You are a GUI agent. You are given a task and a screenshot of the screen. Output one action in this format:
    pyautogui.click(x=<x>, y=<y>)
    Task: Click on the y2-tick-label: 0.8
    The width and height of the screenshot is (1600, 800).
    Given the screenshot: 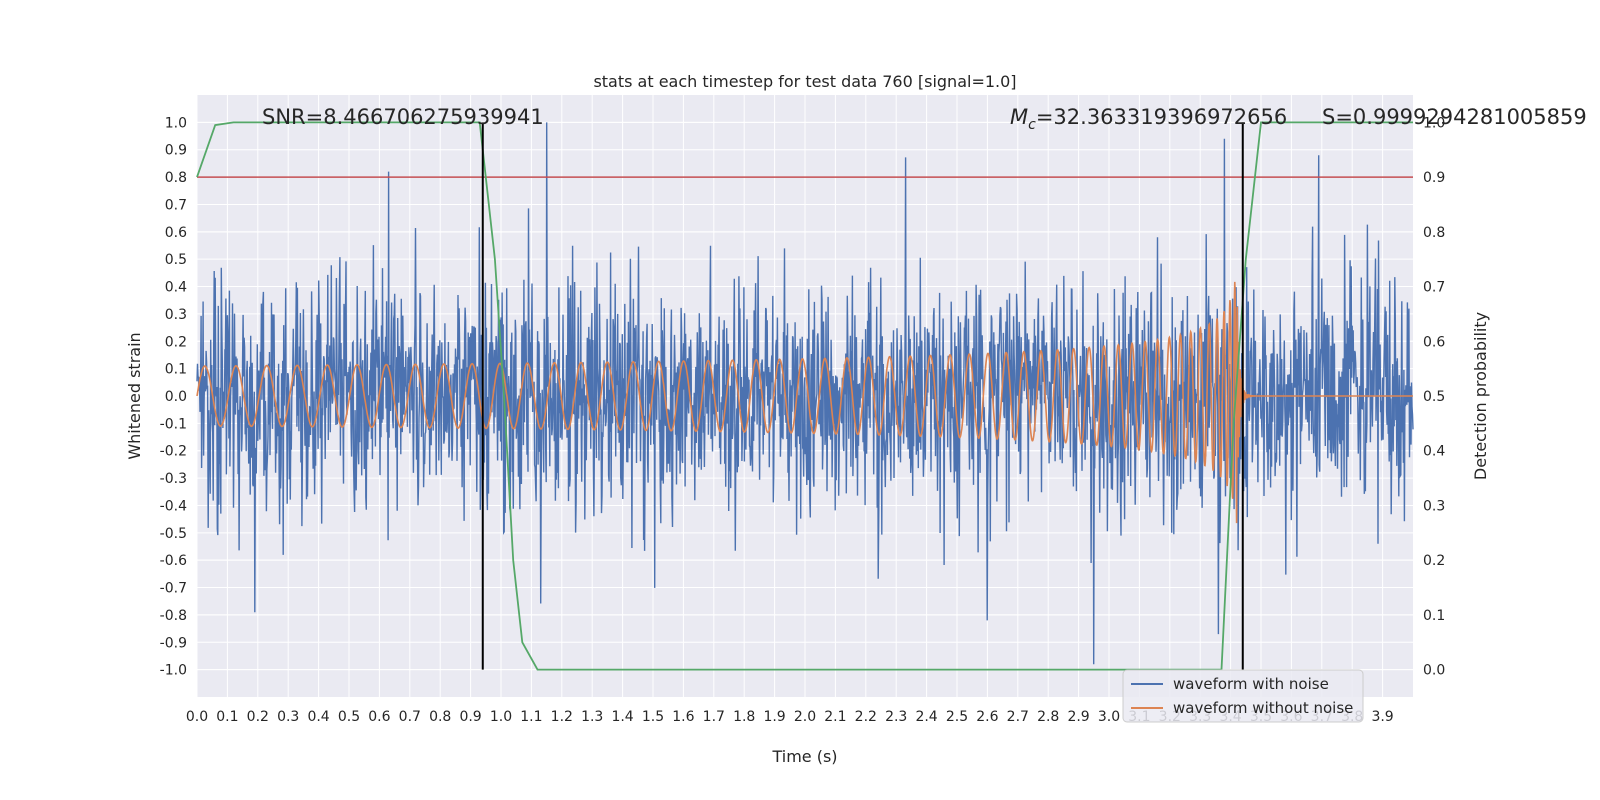 What is the action you would take?
    pyautogui.click(x=1434, y=233)
    